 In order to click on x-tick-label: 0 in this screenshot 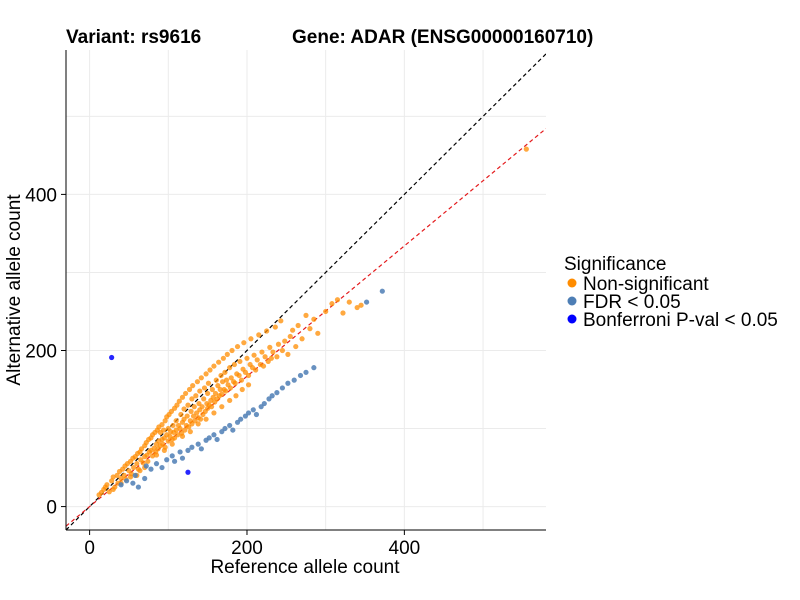, I will do `click(89, 548)`.